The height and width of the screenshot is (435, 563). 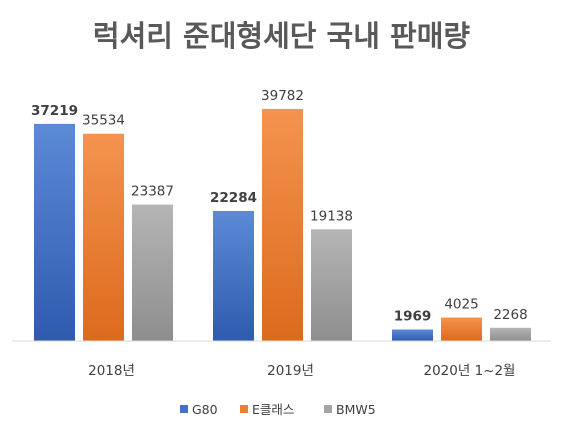 I want to click on data-label-E클래스-0: 35534, so click(x=103, y=121).